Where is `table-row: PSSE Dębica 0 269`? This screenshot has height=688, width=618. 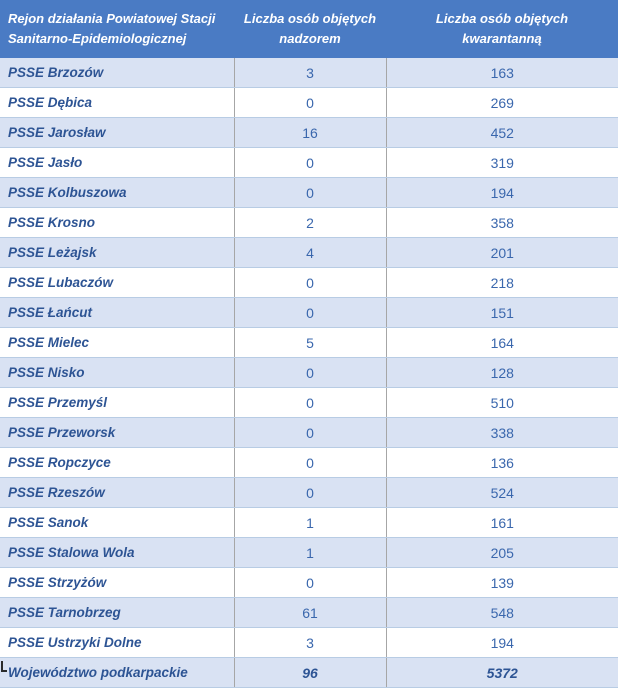 table-row: PSSE Dębica 0 269 is located at coordinates (309, 102).